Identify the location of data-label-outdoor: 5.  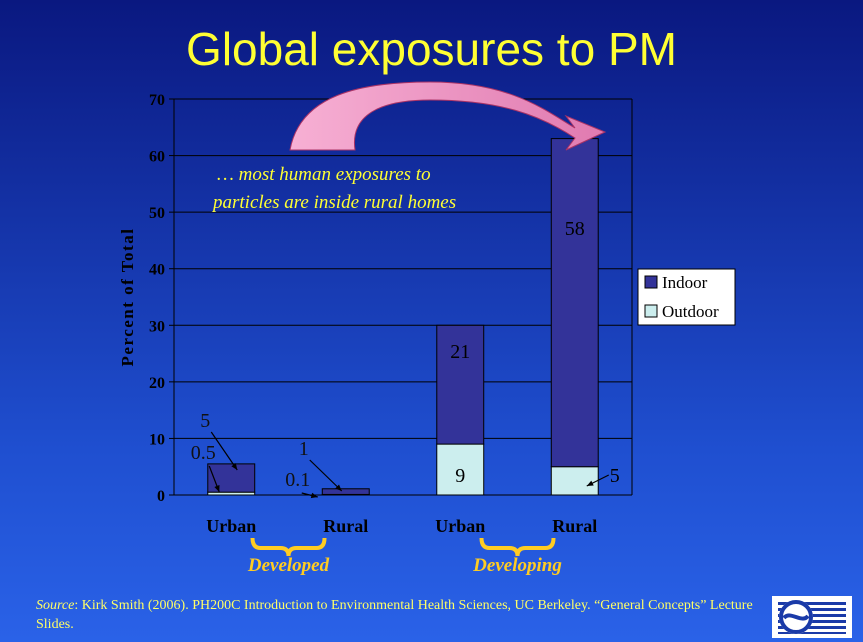
(615, 476).